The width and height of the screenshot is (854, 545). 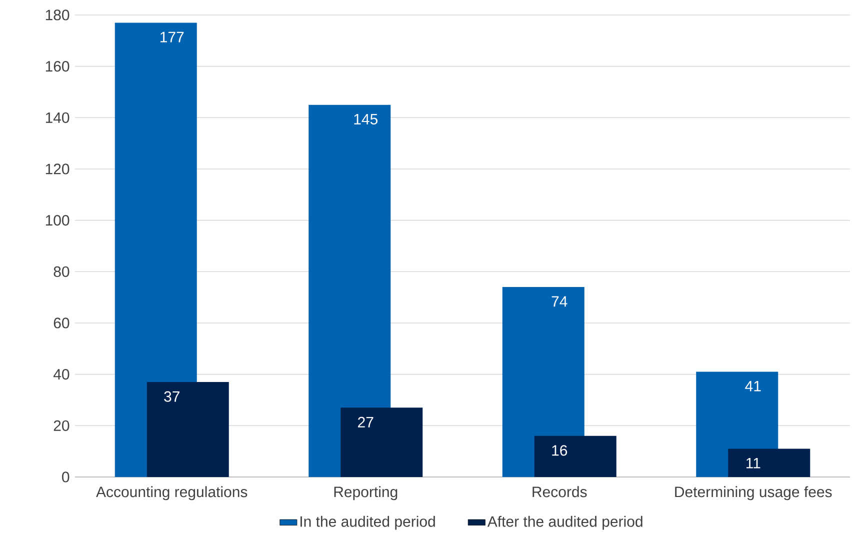 What do you see at coordinates (58, 169) in the screenshot?
I see `y-tick-label: 120` at bounding box center [58, 169].